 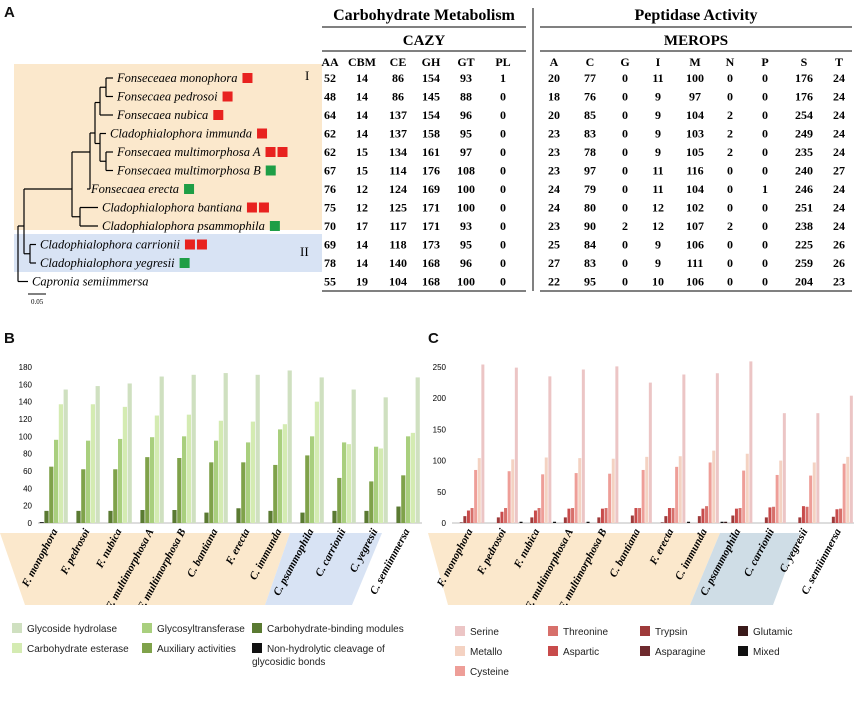 What do you see at coordinates (804, 226) in the screenshot?
I see `merops-cell: 238` at bounding box center [804, 226].